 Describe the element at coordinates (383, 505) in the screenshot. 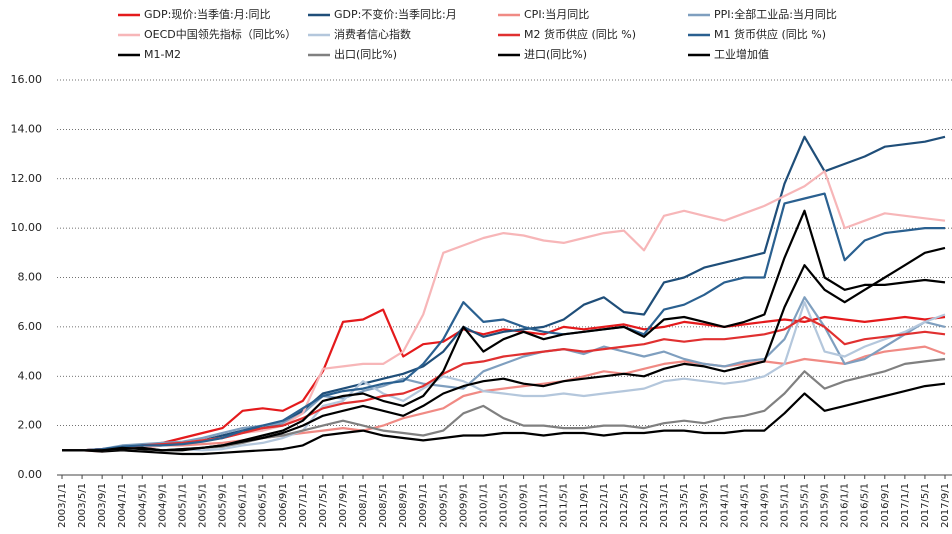

I see `x-tick-label: 2008/5/1` at that location.